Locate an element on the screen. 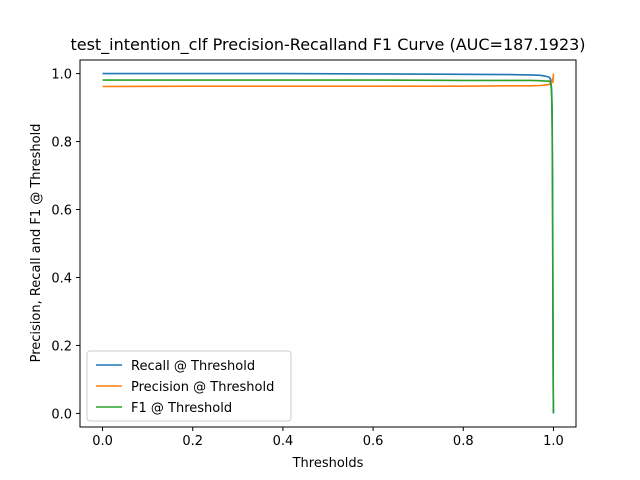 This screenshot has height=480, width=640. x-tick-label: 0.0 is located at coordinates (102, 441).